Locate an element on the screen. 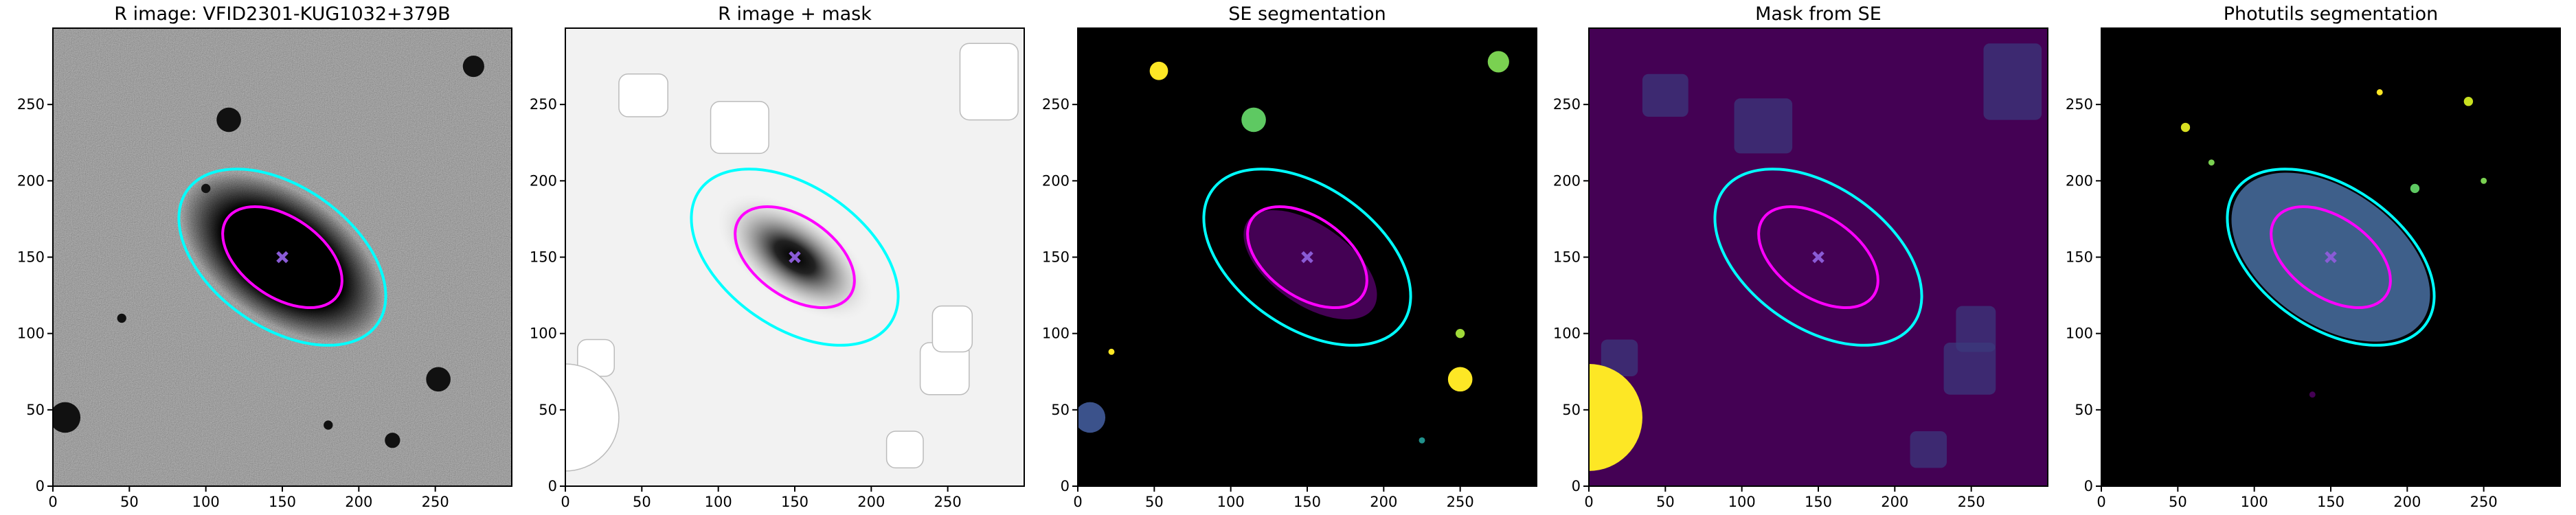 The image size is (2576, 515). panel-title: R image: VFID2301-KUG1032+379B is located at coordinates (282, 14).